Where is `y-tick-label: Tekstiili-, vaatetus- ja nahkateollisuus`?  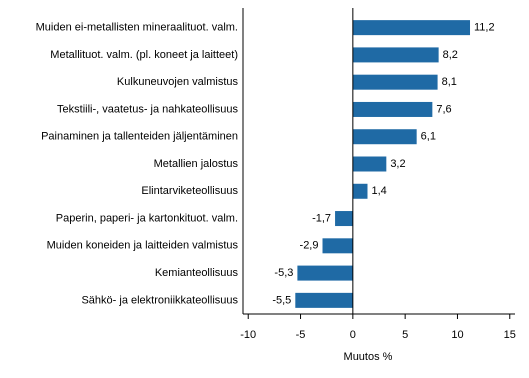 y-tick-label: Tekstiili-, vaatetus- ja nahkateollisuus is located at coordinates (147, 109).